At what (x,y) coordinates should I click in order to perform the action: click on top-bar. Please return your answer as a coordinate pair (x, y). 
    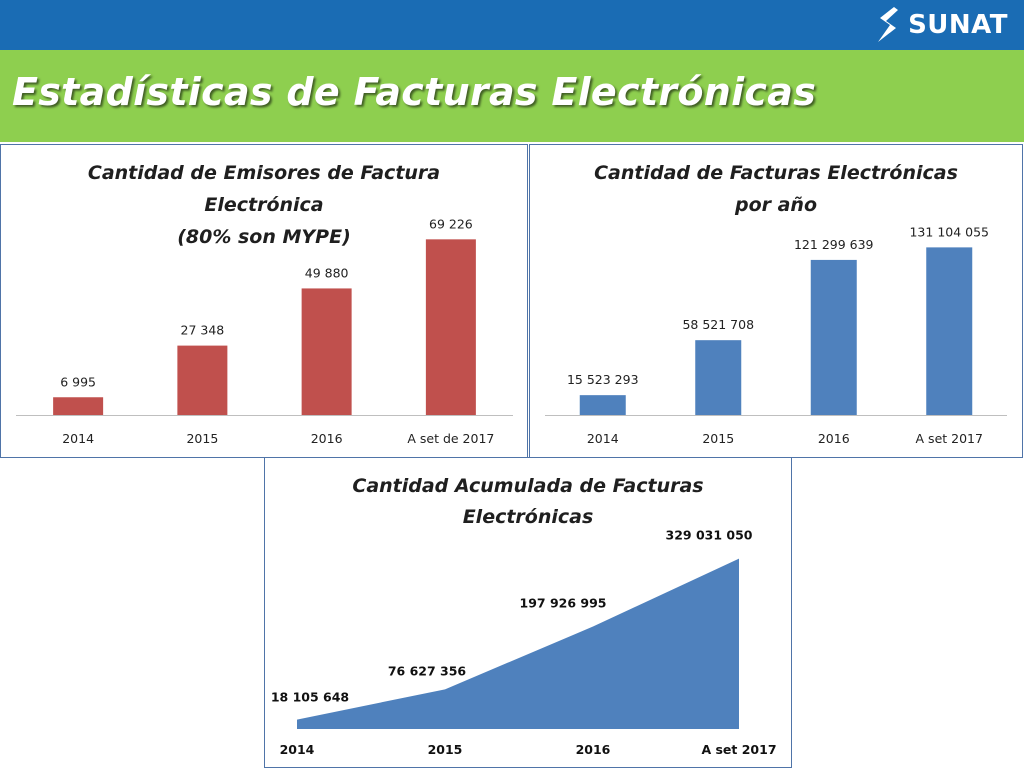
    Looking at the image, I should click on (512, 25).